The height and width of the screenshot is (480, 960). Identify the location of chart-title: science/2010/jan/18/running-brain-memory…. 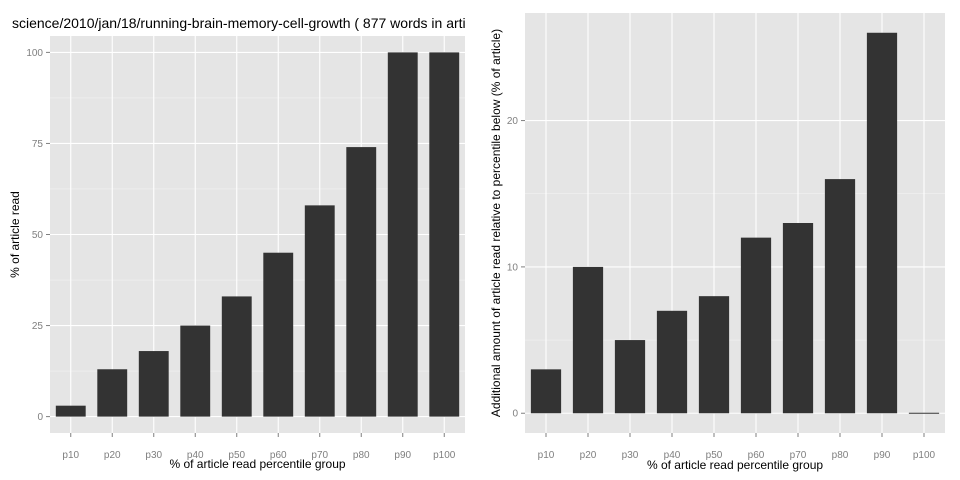
(239, 23).